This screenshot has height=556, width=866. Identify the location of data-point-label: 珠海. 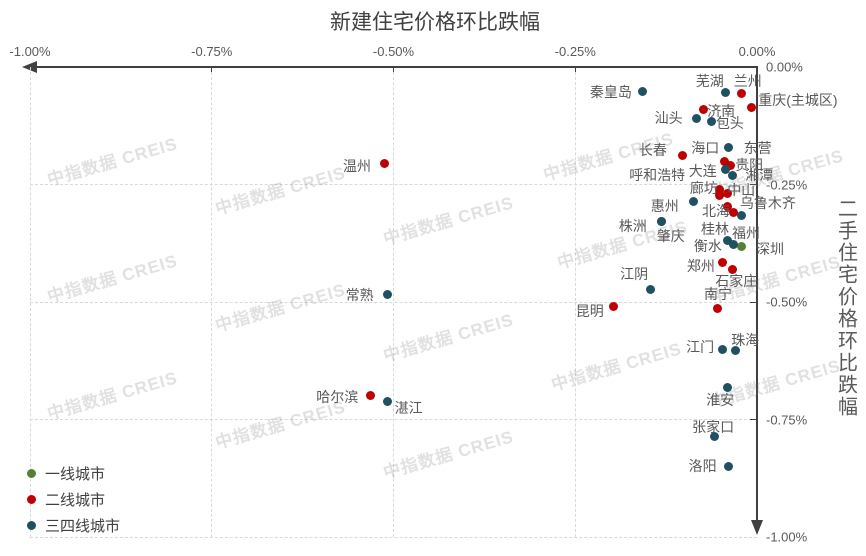
(745, 339).